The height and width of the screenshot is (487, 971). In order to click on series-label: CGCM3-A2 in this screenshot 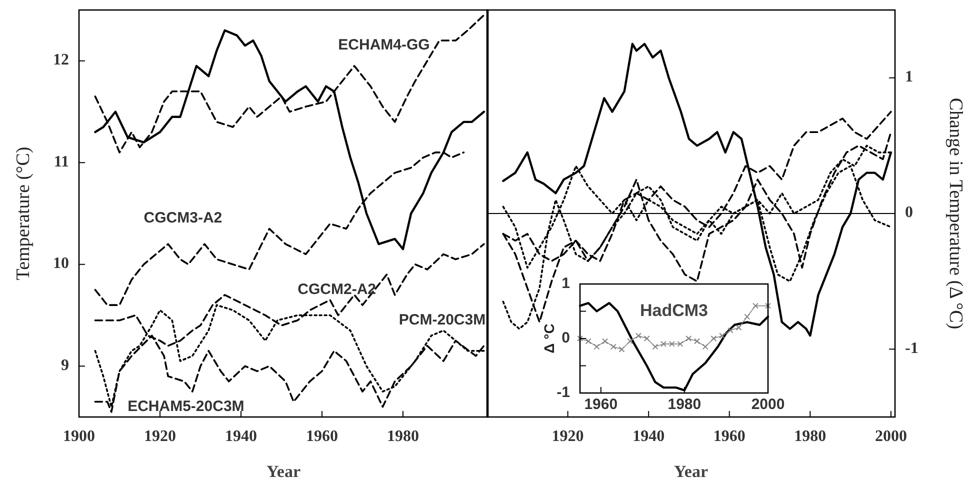, I will do `click(183, 218)`.